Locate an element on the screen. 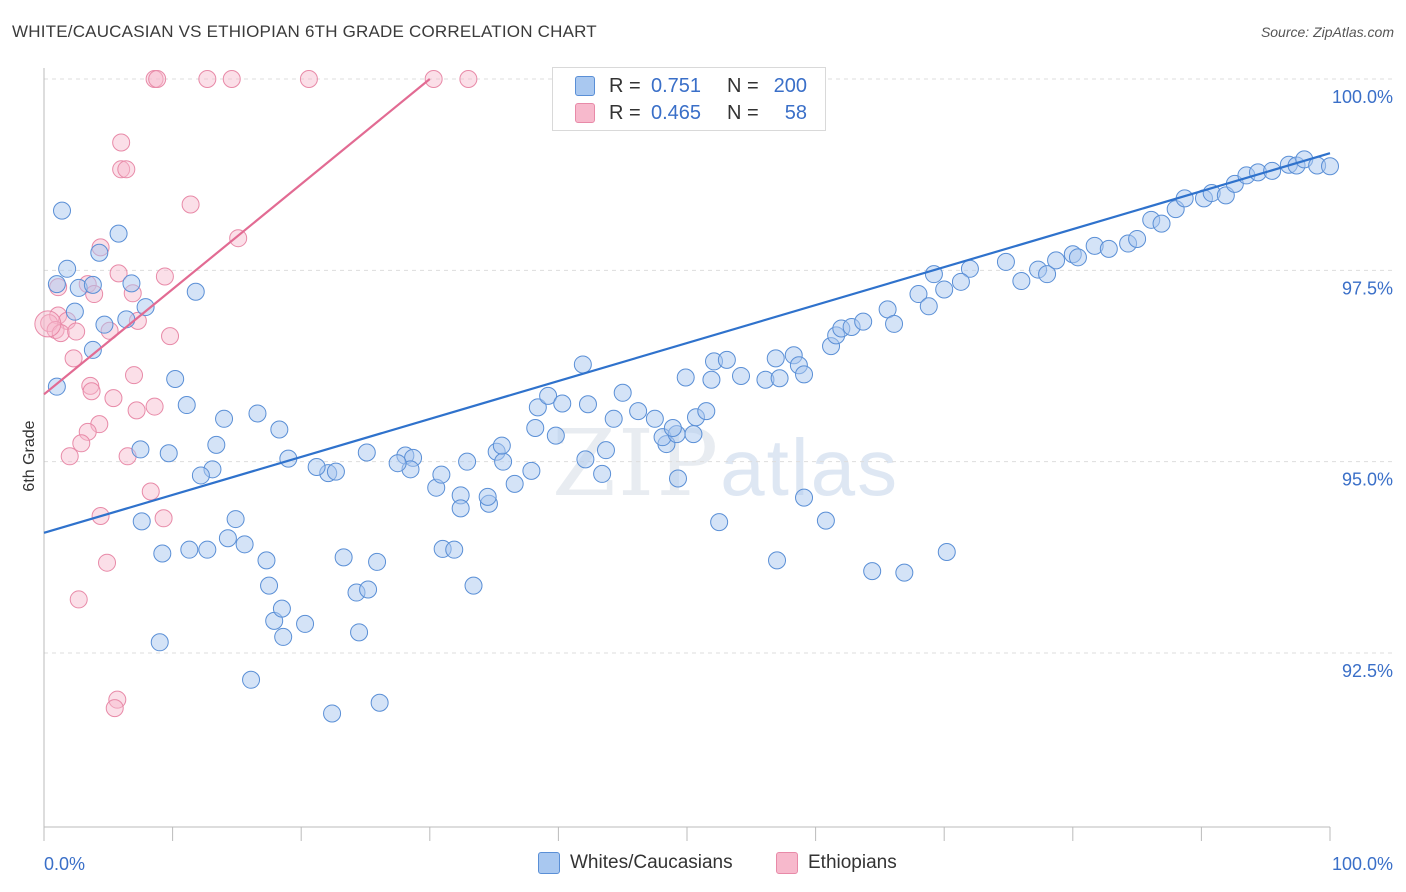  x-tick-label: 100.0% is located at coordinates (1362, 864).